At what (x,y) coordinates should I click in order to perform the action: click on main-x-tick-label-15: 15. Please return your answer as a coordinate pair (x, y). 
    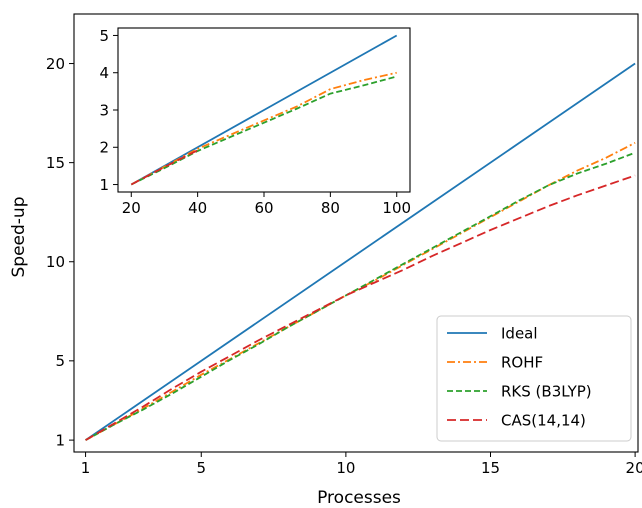
    Looking at the image, I should click on (490, 468).